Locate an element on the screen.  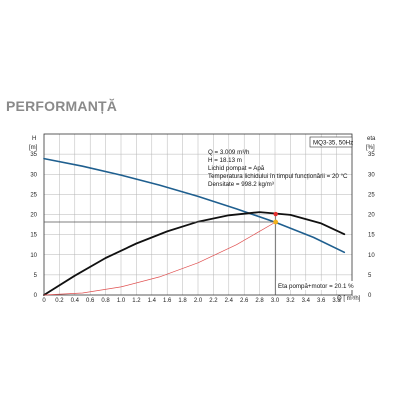
x-tick-label: 0.4 is located at coordinates (75, 301).